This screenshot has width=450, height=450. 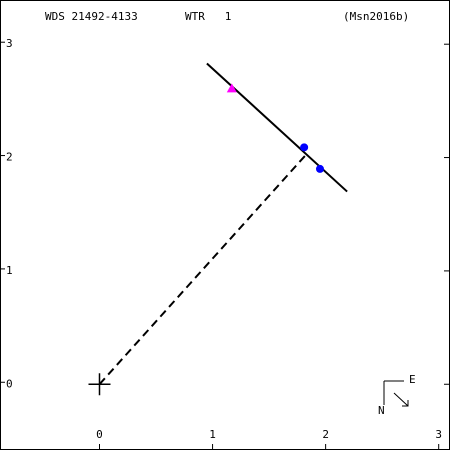 I want to click on compass-arrow, so click(x=401, y=399).